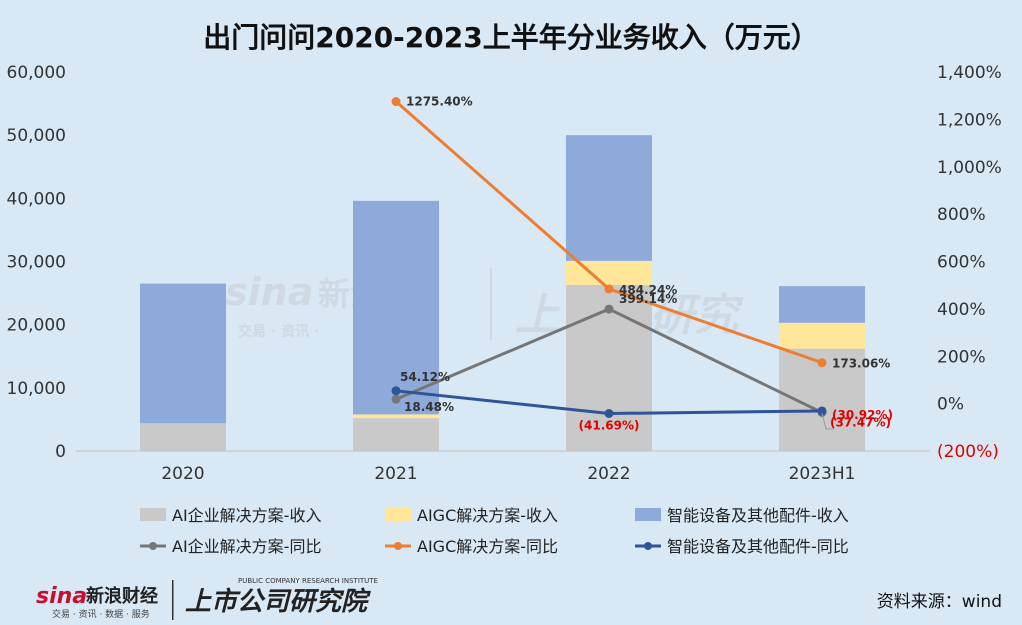 Image resolution: width=1022 pixels, height=625 pixels. What do you see at coordinates (36, 199) in the screenshot?
I see `y-left-tick-label: 40,000` at bounding box center [36, 199].